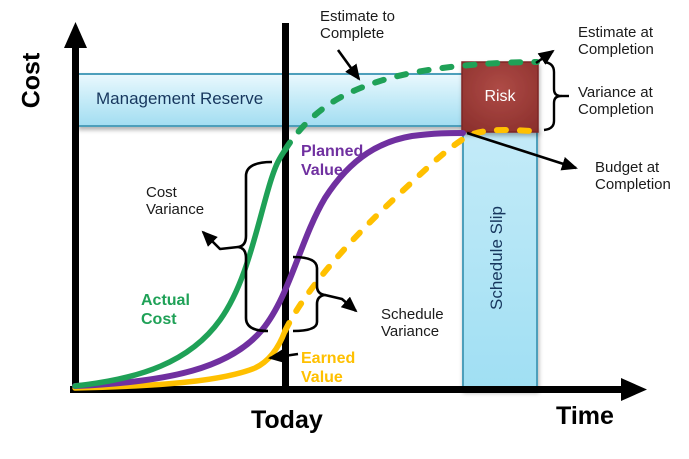 The height and width of the screenshot is (459, 689). I want to click on y-axis, so click(75, 217).